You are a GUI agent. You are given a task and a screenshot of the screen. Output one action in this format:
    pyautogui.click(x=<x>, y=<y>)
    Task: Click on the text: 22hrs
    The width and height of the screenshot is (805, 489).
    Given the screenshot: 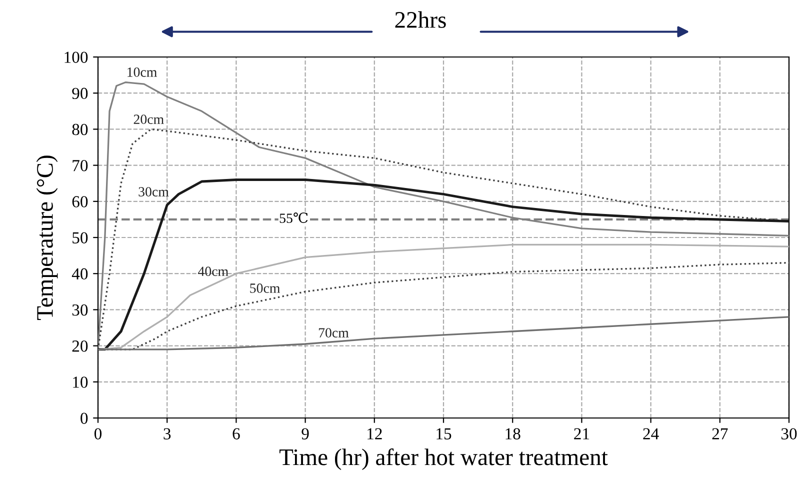 What is the action you would take?
    pyautogui.click(x=420, y=19)
    